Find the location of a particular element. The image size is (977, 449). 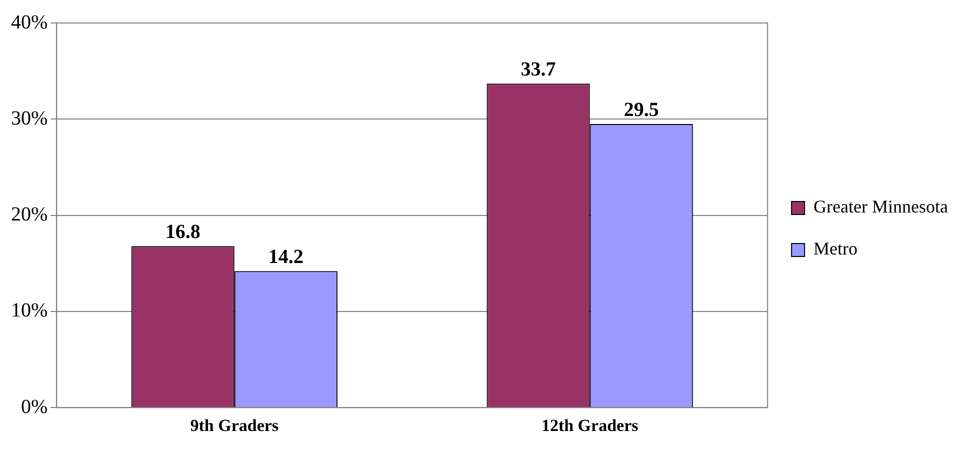

legend-label: Greater Minnesota is located at coordinates (881, 206).